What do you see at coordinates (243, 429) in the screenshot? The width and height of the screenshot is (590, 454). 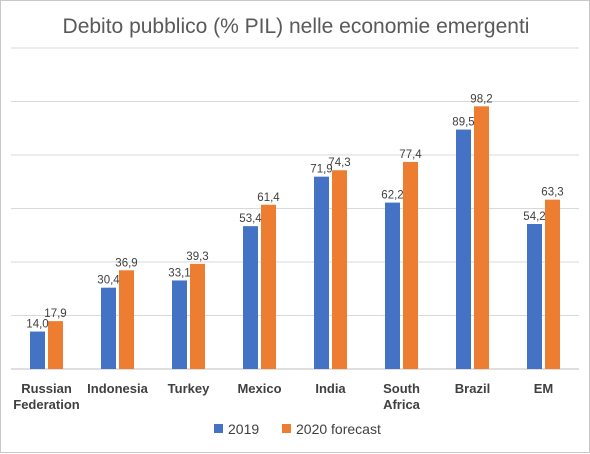 I see `legend-label: 2019` at bounding box center [243, 429].